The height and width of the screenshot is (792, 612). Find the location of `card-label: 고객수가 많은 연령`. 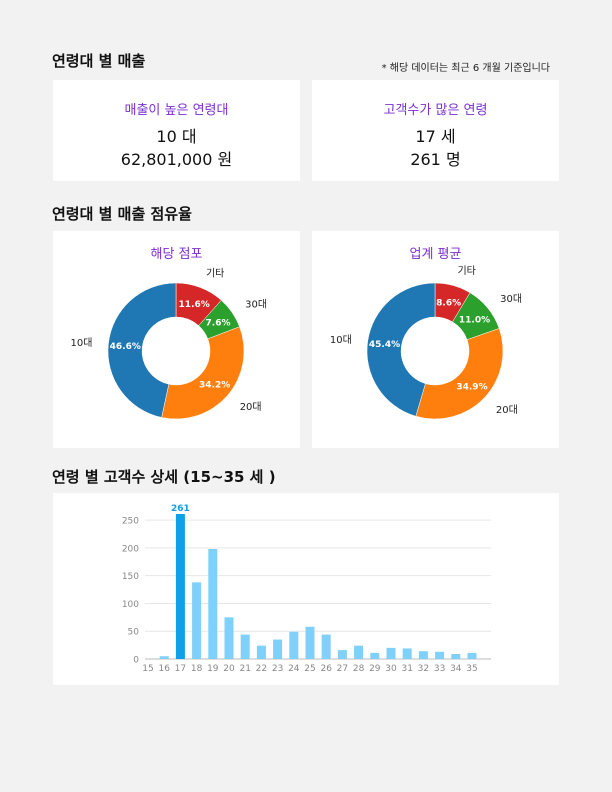

card-label: 고객수가 많은 연령 is located at coordinates (435, 110).